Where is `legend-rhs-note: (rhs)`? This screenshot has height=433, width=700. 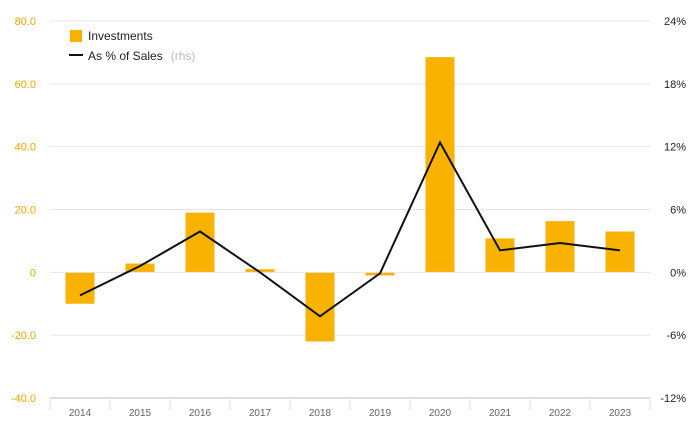
legend-rhs-note: (rhs) is located at coordinates (183, 56).